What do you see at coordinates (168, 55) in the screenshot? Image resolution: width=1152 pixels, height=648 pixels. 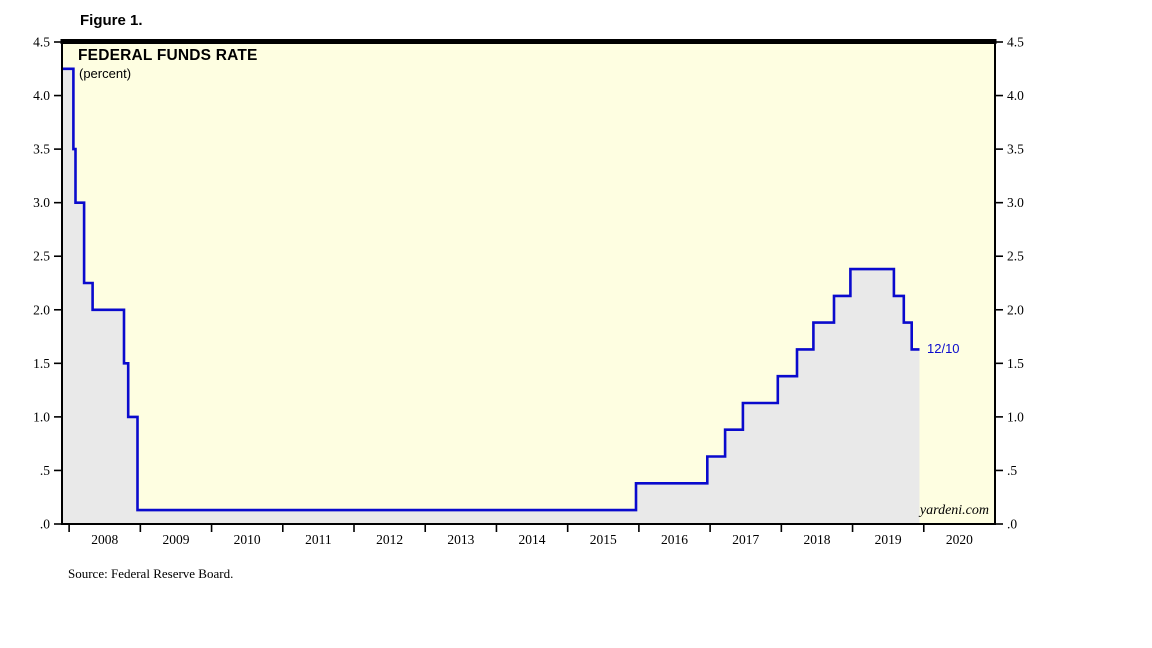 I see `chart-title: FEDERAL FUNDS RATE` at bounding box center [168, 55].